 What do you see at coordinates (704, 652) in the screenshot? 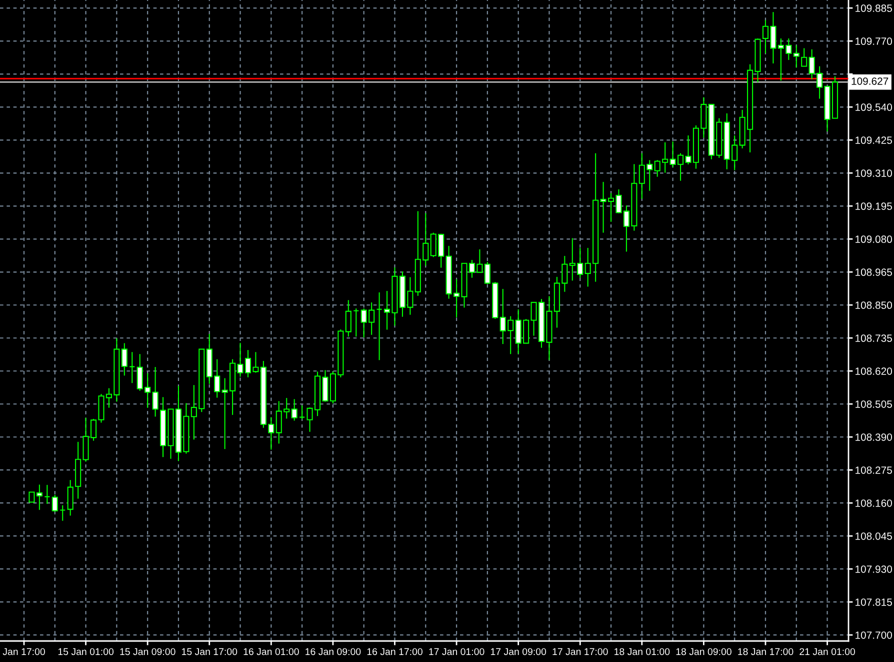
I see `x-tick-label: 18 Jan 09:00` at bounding box center [704, 652].